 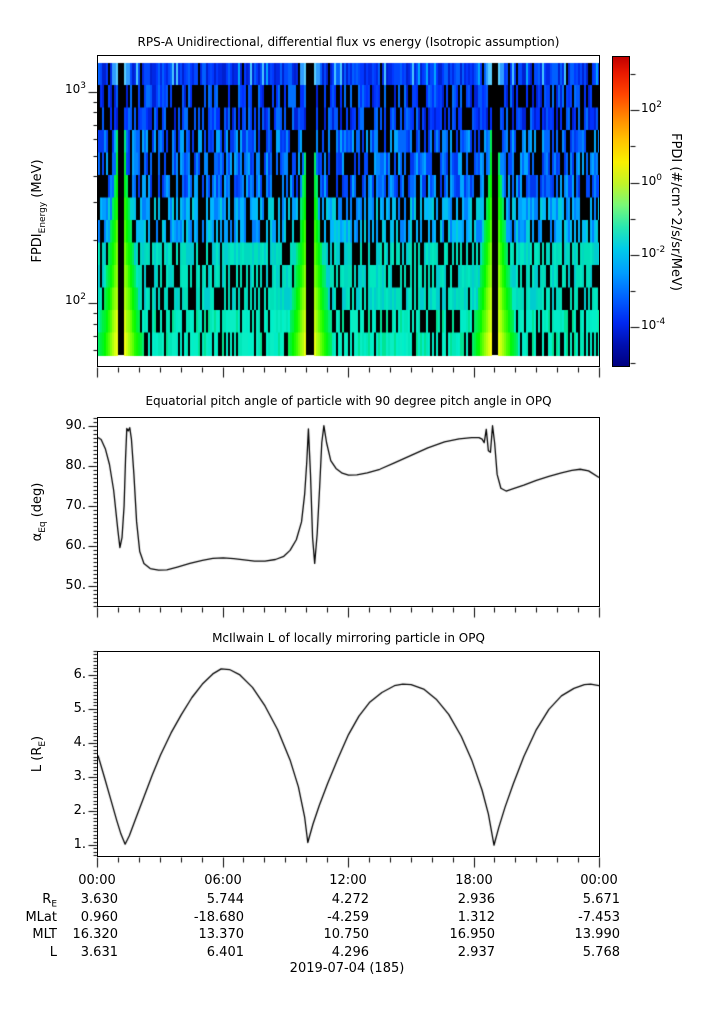 What do you see at coordinates (223, 880) in the screenshot?
I see `x-tick-label: 06:00` at bounding box center [223, 880].